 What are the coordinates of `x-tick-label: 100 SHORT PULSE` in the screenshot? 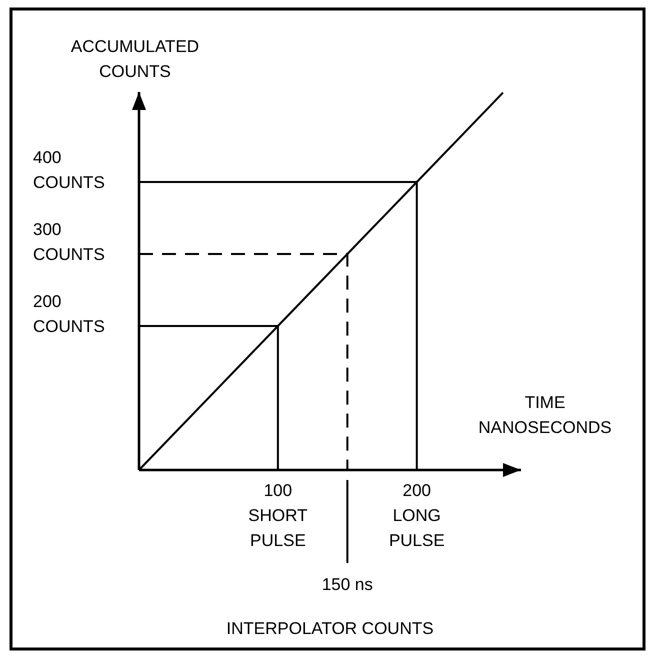 It's located at (278, 515).